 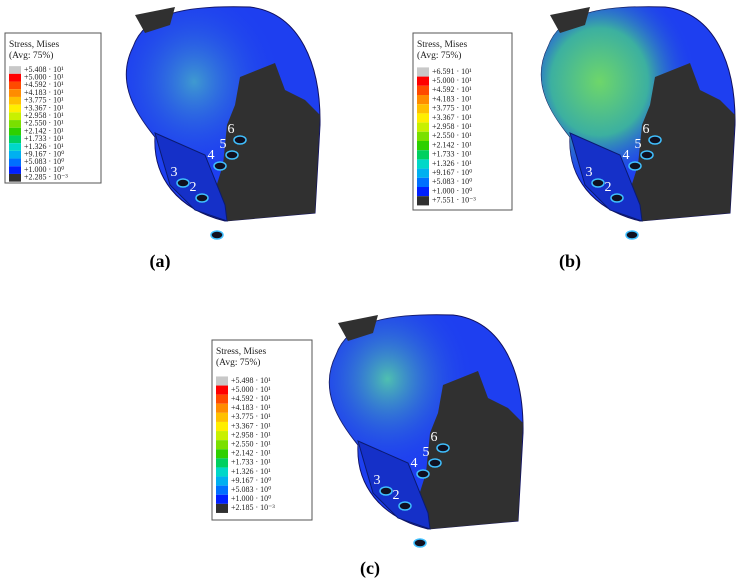 I want to click on legend-entry: +3.775 · 10¹, so click(x=44, y=100).